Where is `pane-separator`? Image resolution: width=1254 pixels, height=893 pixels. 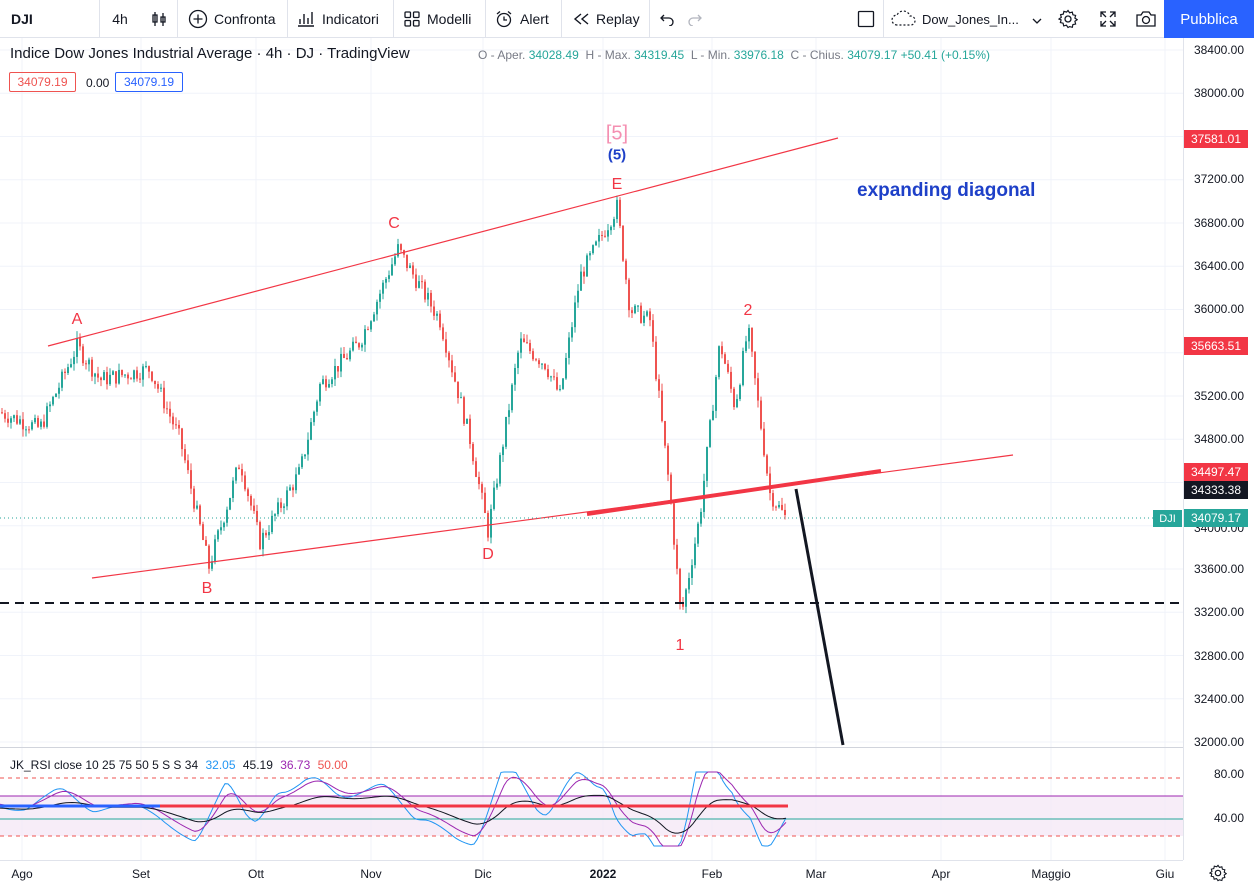
pane-separator is located at coordinates (591, 747).